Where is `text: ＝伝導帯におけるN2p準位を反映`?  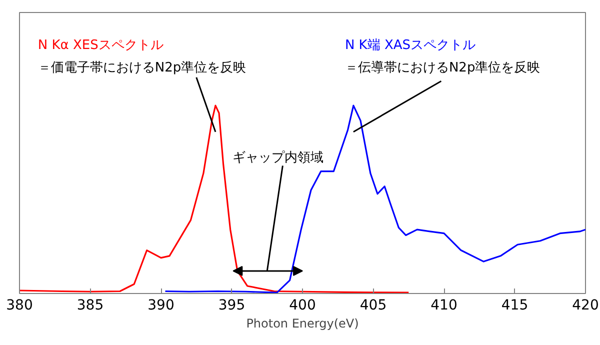 text: ＝伝導帯におけるN2p準位を反映 is located at coordinates (442, 68).